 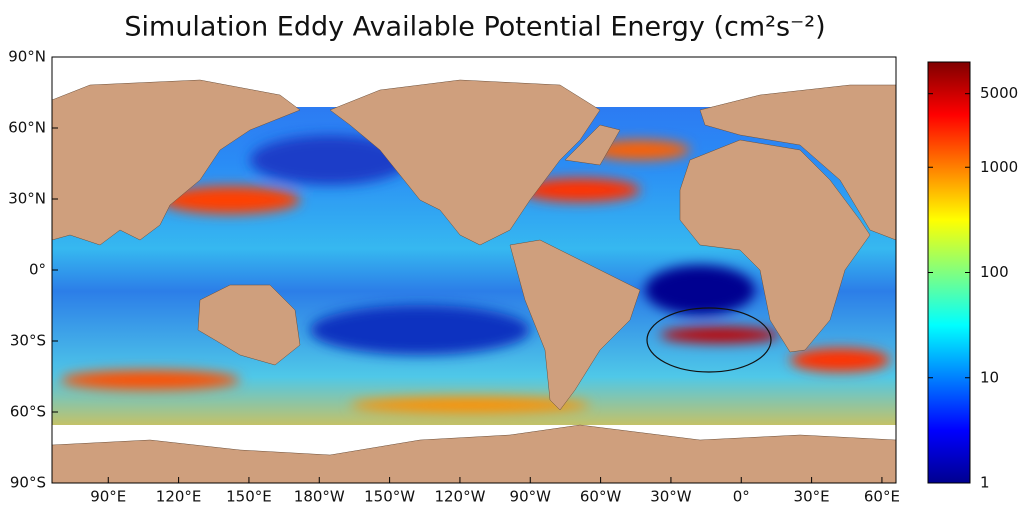 I want to click on x-tick-label: 0°, so click(x=741, y=497).